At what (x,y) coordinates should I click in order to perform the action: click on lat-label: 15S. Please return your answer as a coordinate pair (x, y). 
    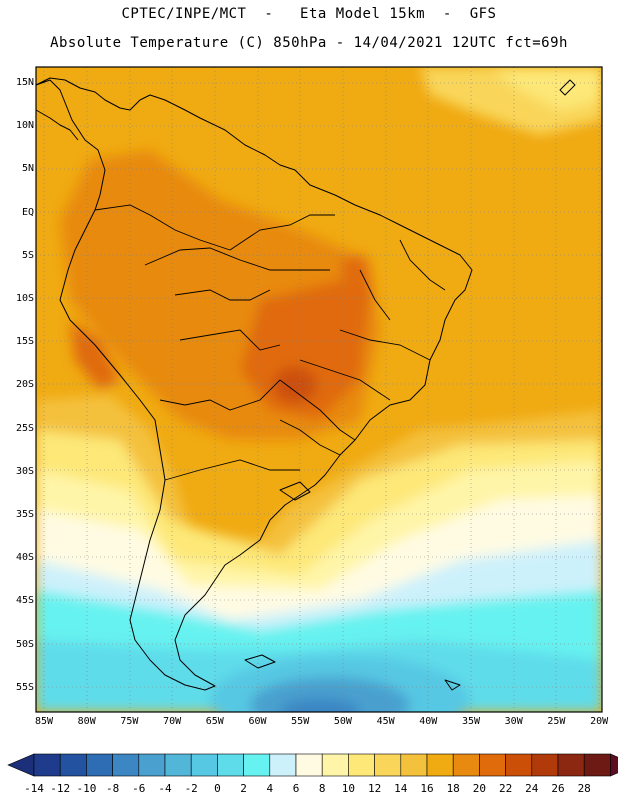
    Looking at the image, I should click on (24, 342).